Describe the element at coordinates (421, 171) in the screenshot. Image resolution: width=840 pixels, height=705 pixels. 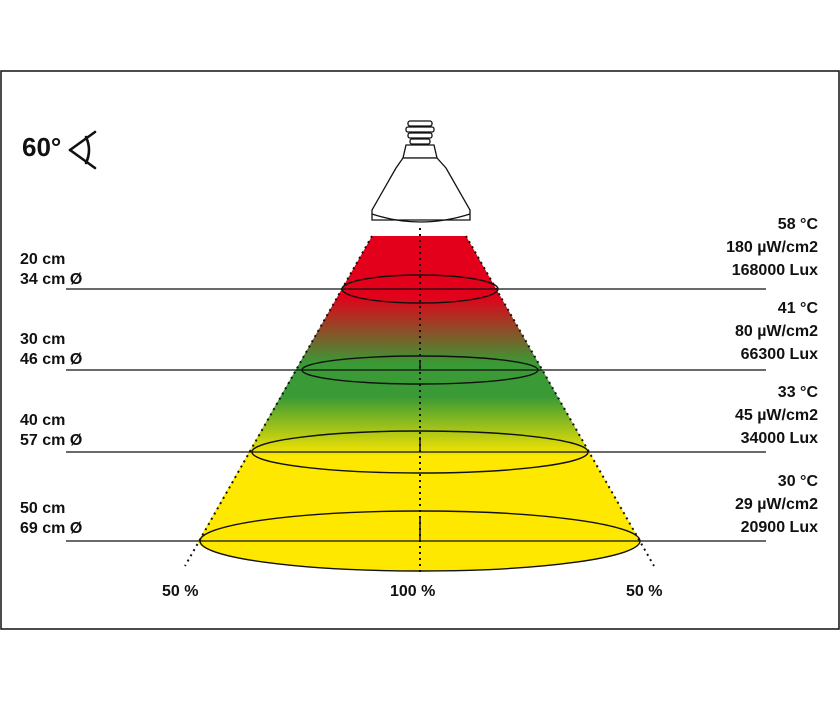
I see `lamp-bulb-icon` at that location.